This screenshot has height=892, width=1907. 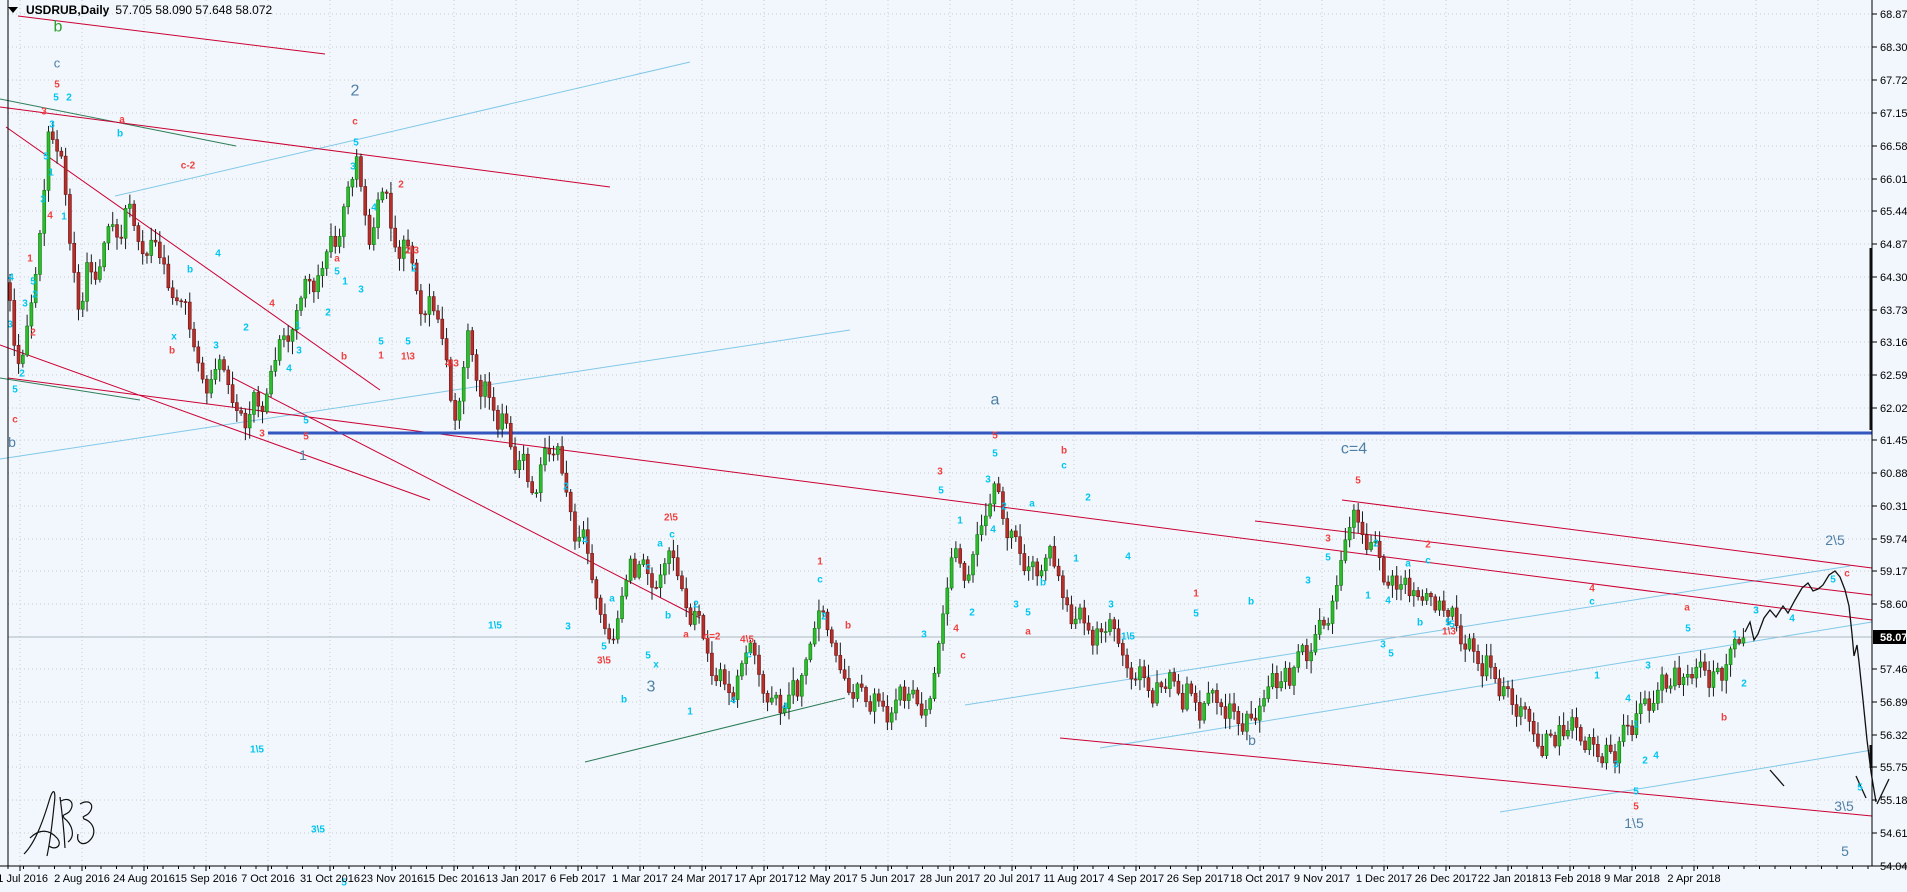 I want to click on svg-text: 57.464, so click(x=1893, y=670).